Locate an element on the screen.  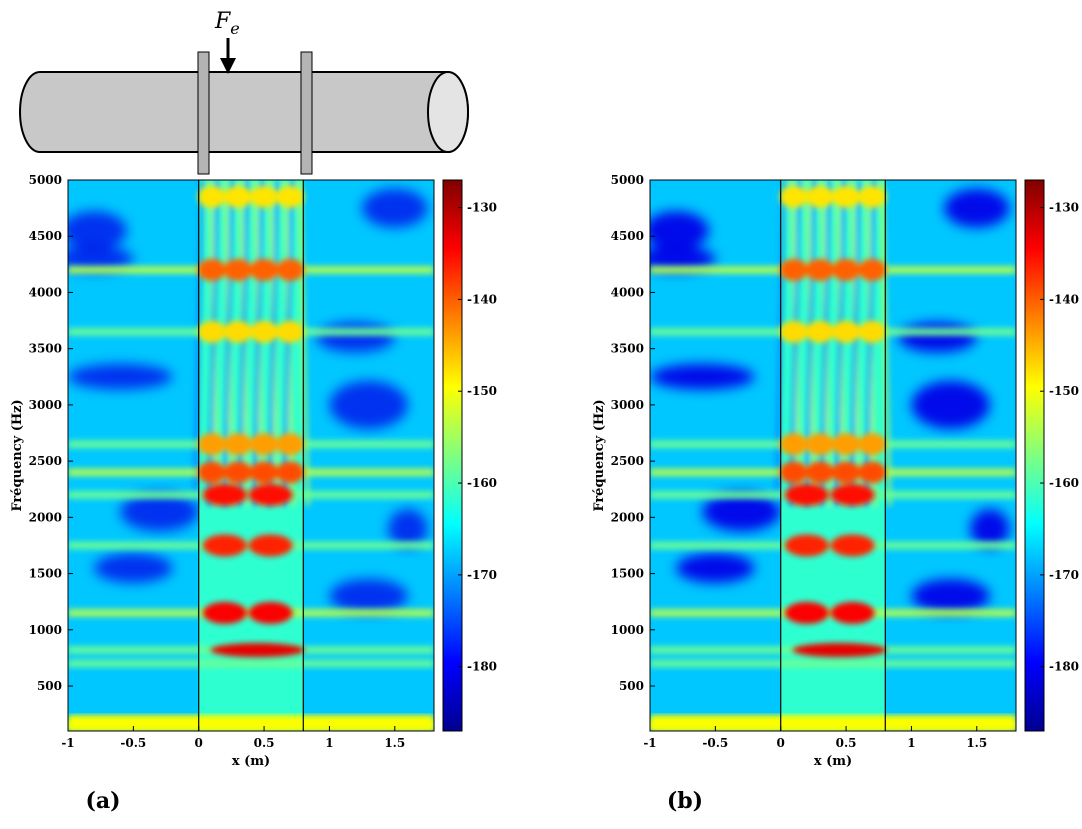
colorbar-tick-label: -160 is located at coordinates (482, 483).